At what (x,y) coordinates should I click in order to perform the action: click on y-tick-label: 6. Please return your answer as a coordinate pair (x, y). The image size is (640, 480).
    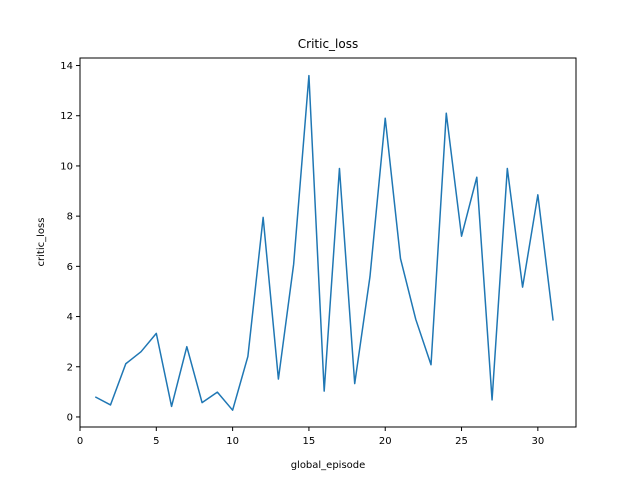
    Looking at the image, I should click on (70, 267).